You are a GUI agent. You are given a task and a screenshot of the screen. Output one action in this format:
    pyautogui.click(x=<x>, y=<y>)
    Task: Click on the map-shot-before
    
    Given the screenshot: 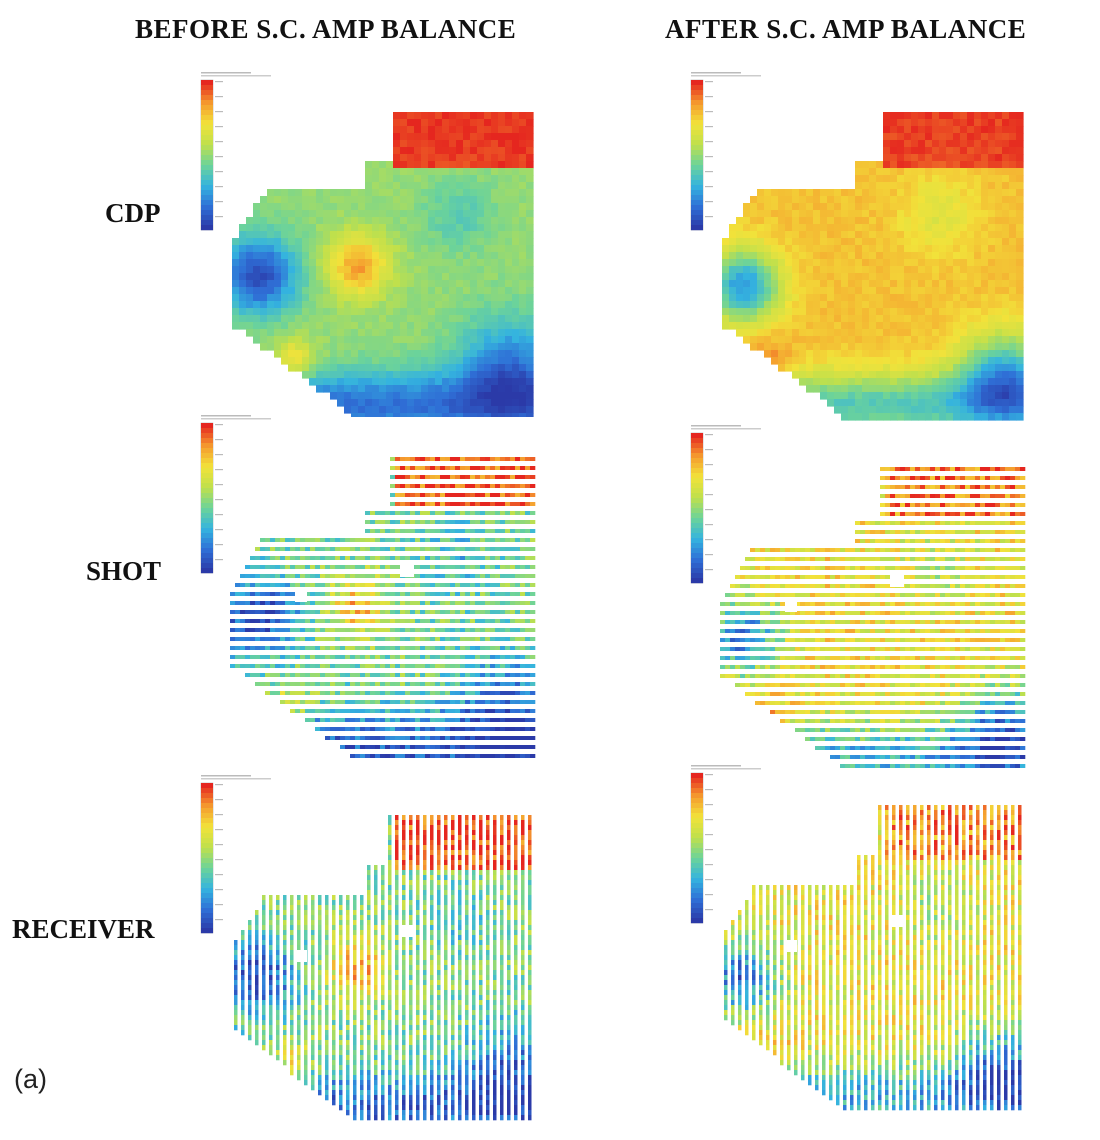 What is the action you would take?
    pyautogui.click(x=370, y=595)
    